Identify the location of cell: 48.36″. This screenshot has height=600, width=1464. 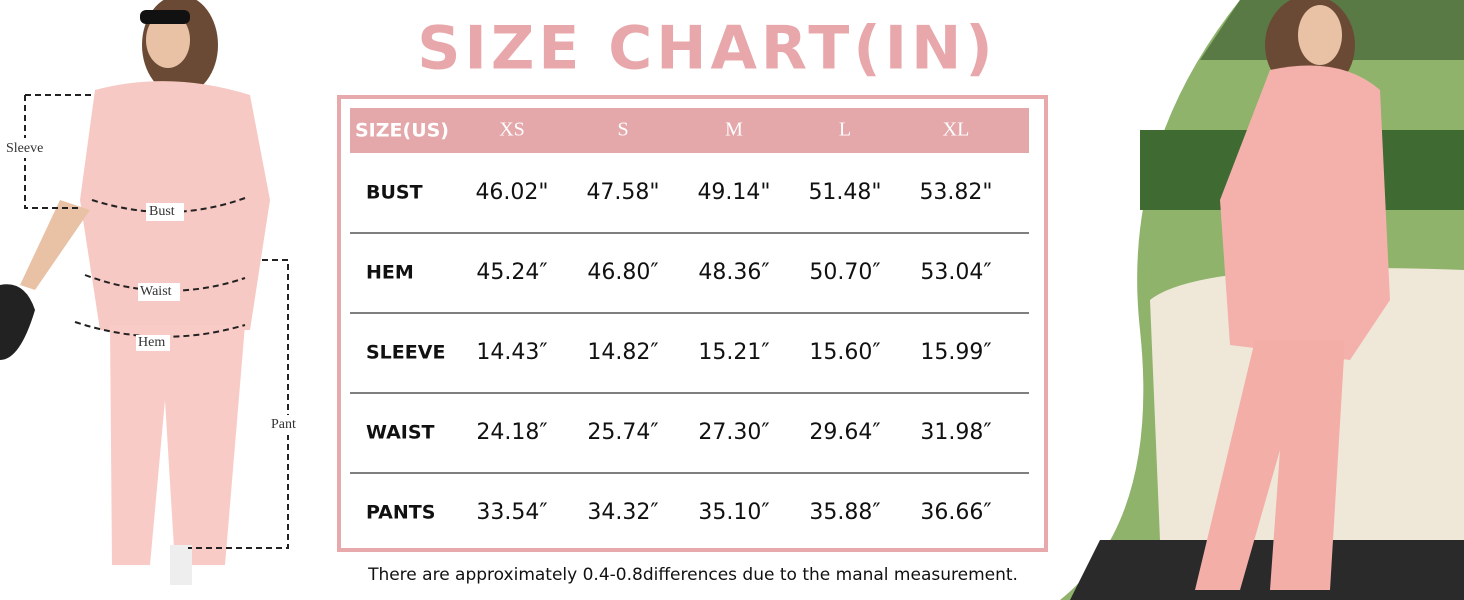
(733, 272).